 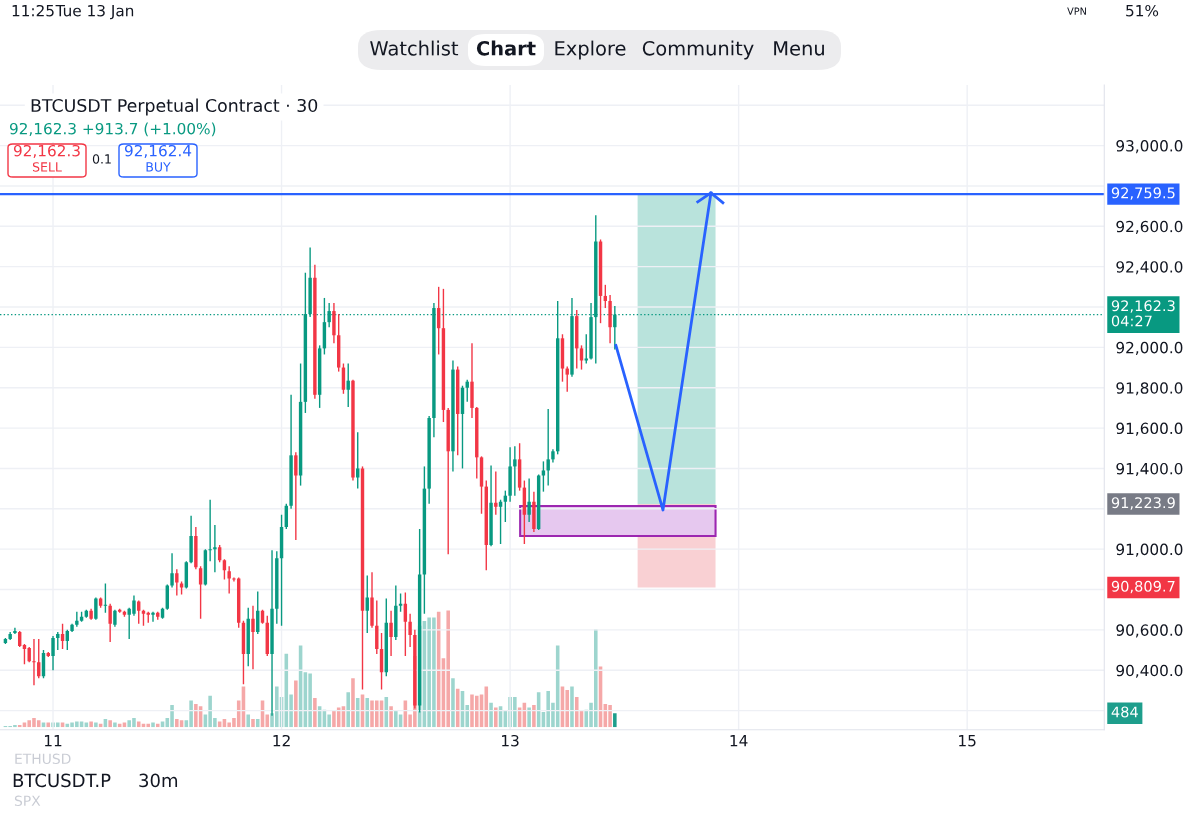 What do you see at coordinates (53, 741) in the screenshot?
I see `x-tick-label: 11` at bounding box center [53, 741].